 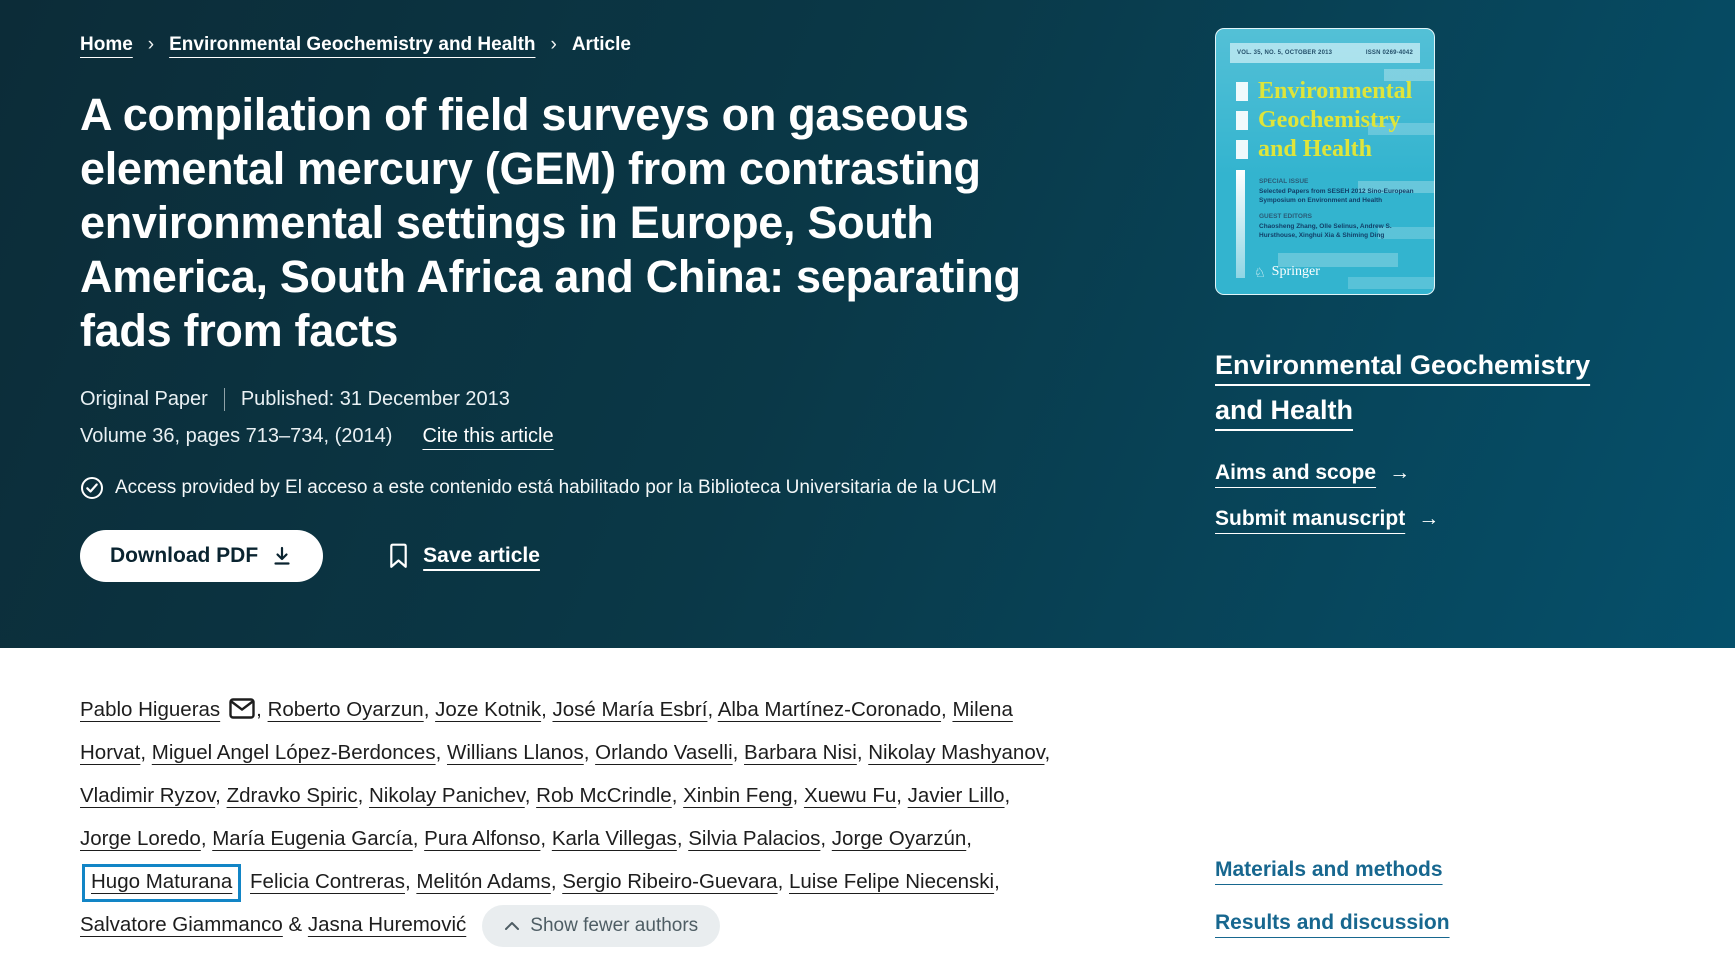 I want to click on cover-guest-editors-label: GUEST EDITORS, so click(x=1285, y=216).